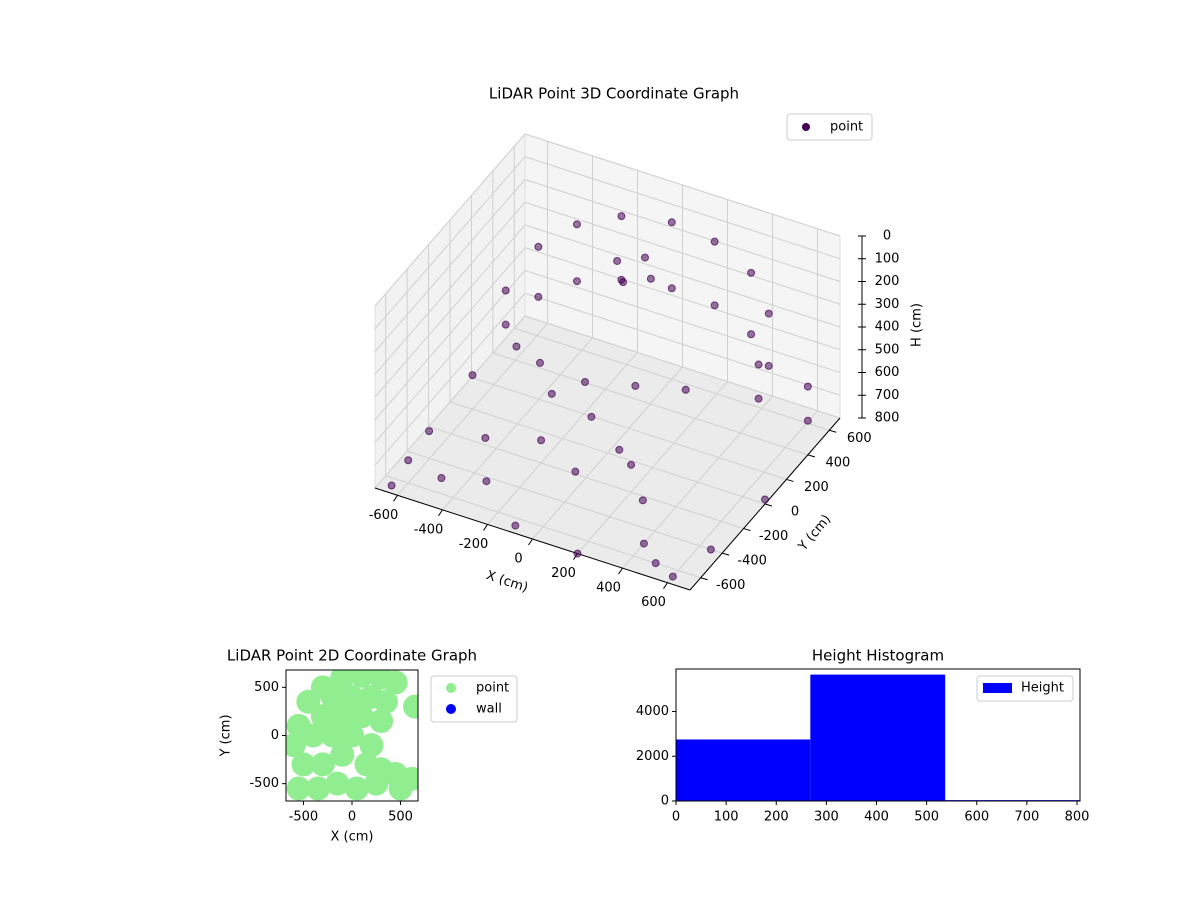 The width and height of the screenshot is (1200, 900). I want to click on legend-box, so click(829, 127).